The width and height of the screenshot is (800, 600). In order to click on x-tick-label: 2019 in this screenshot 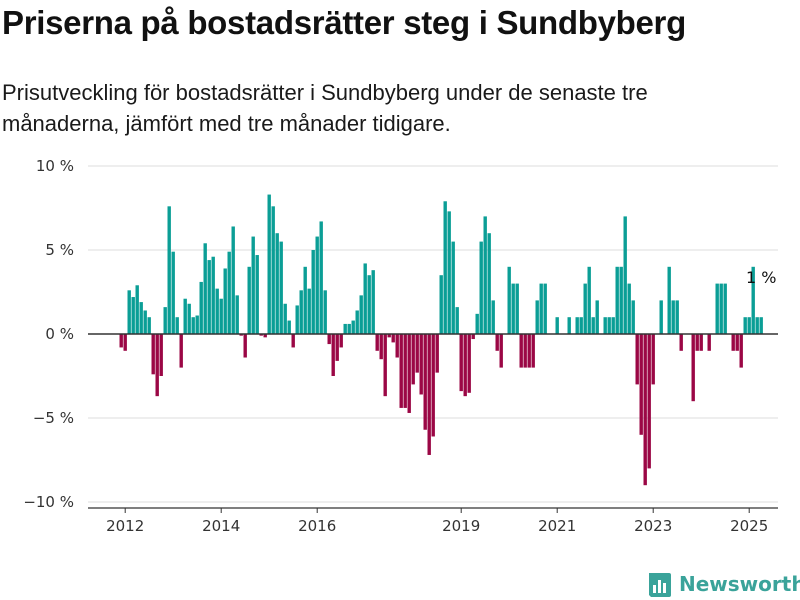, I will do `click(461, 526)`.